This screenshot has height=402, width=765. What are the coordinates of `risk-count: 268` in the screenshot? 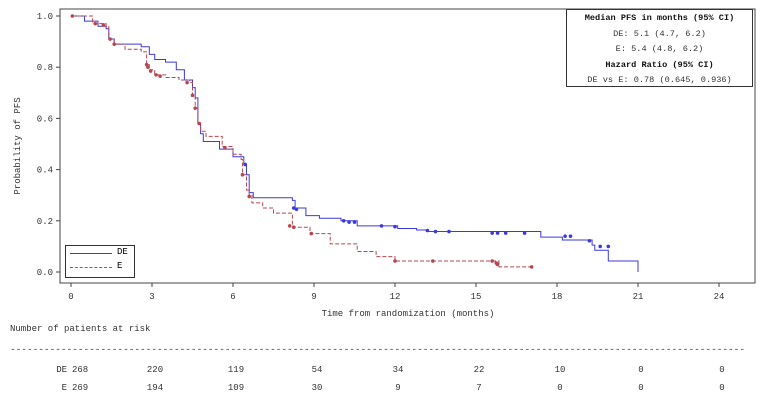 It's located at (80, 370).